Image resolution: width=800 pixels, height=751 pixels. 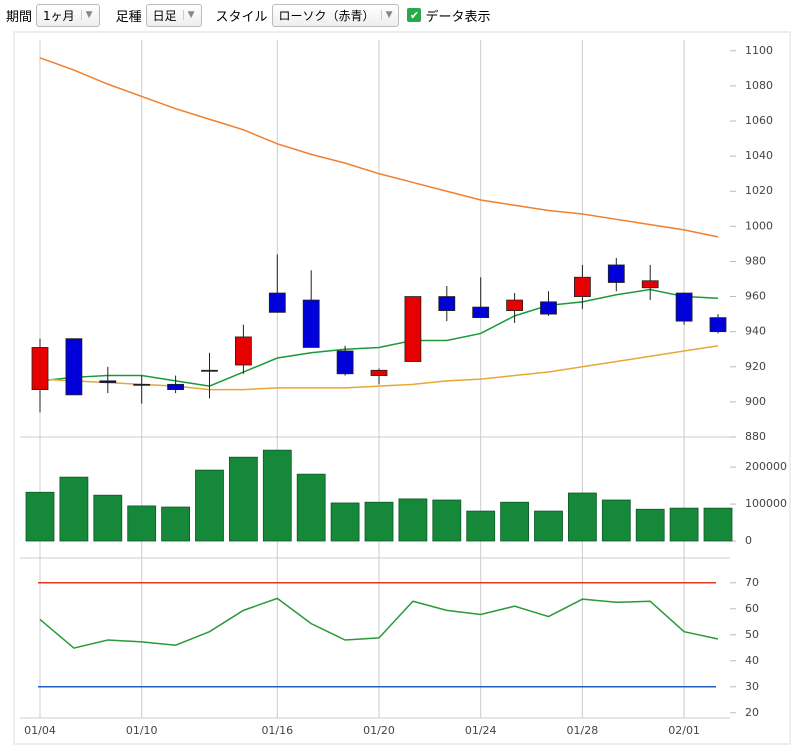 I want to click on toolbar: 期間 1ヶ月 ▼ 足種 日足 ▼ スタイル ローソク（赤青） ▼ ✔ データ表示, so click(x=400, y=15).